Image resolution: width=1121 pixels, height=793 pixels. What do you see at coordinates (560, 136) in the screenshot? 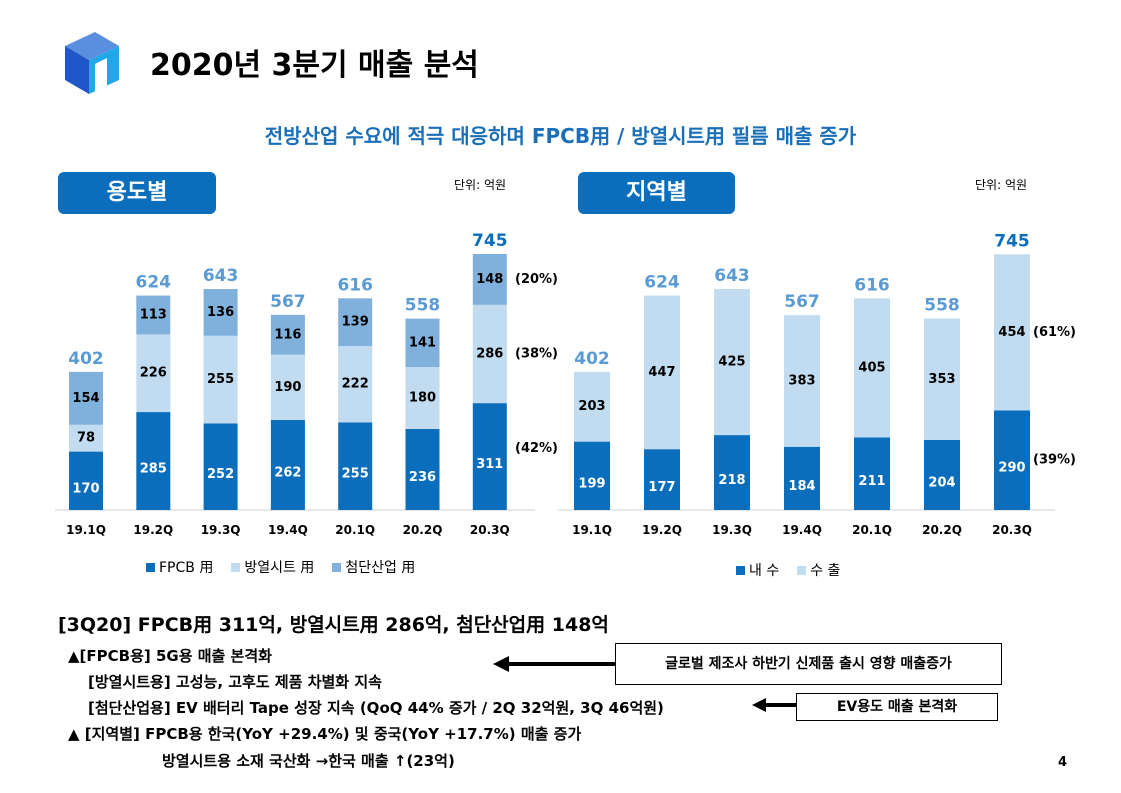
I see `page-subtitle: 전방산업 수요에 적극 대응하며 FPCB用 / 방열시트用 필름 매출 증가` at bounding box center [560, 136].